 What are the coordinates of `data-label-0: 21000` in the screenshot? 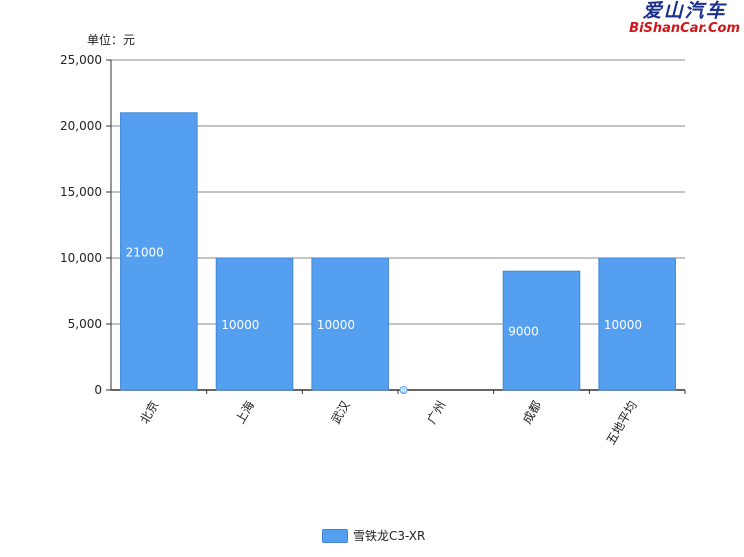 It's located at (145, 252).